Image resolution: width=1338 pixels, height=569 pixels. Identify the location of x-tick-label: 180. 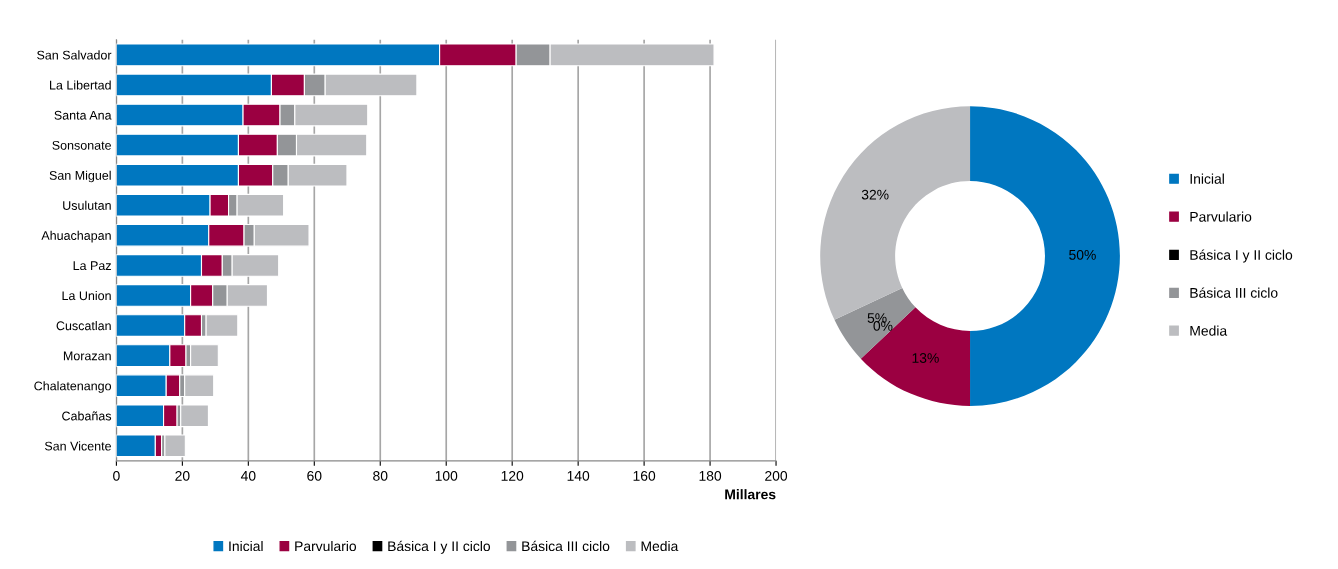
(710, 475).